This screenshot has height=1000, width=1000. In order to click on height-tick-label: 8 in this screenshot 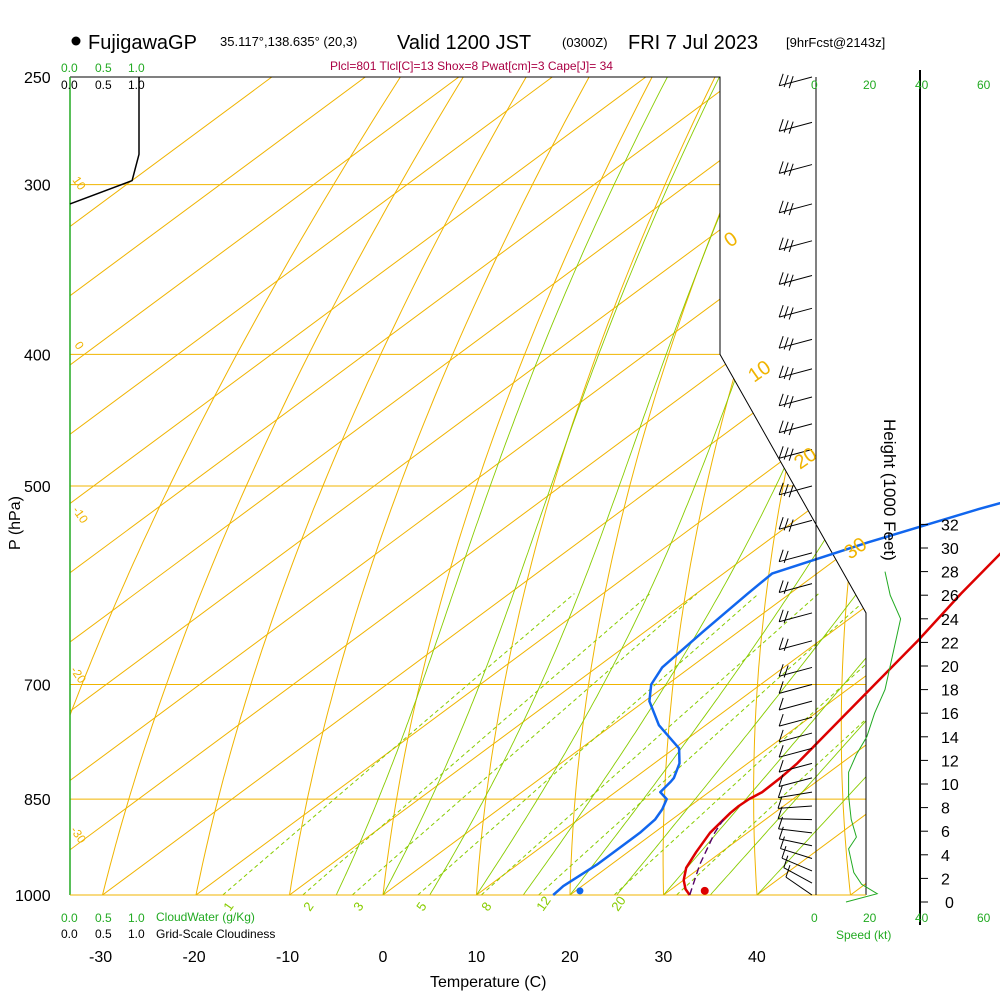, I will do `click(945, 809)`.